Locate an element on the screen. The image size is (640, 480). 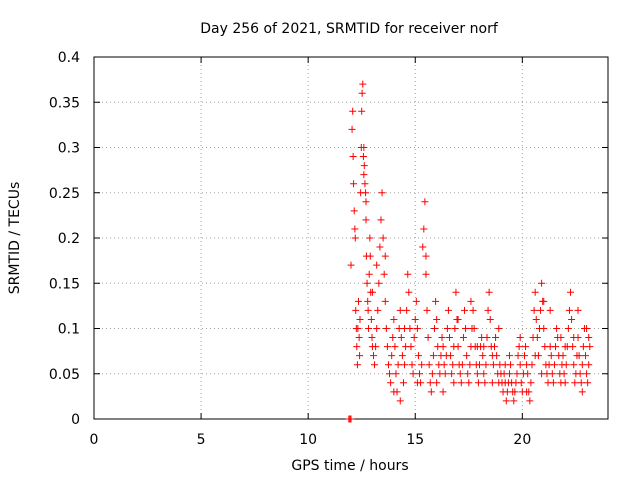
y-axis-label: SRMTID / TECUs is located at coordinates (15, 238).